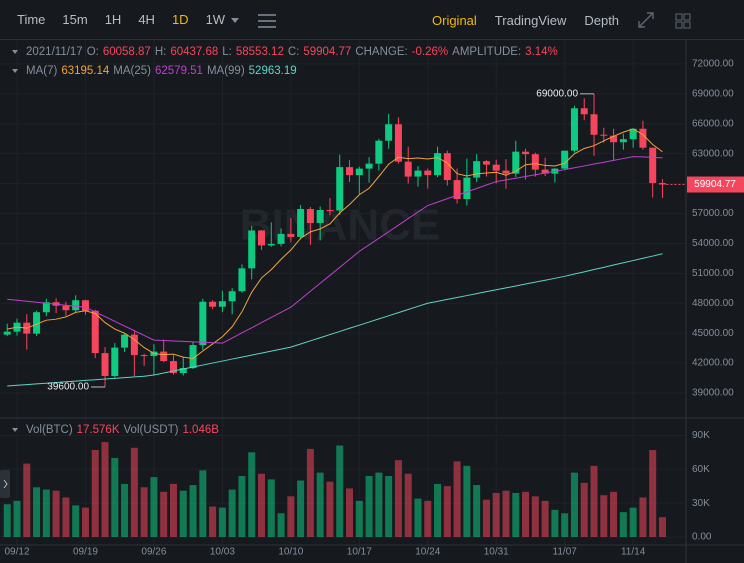 The width and height of the screenshot is (744, 563). I want to click on legend-value: 59904.77, so click(327, 52).